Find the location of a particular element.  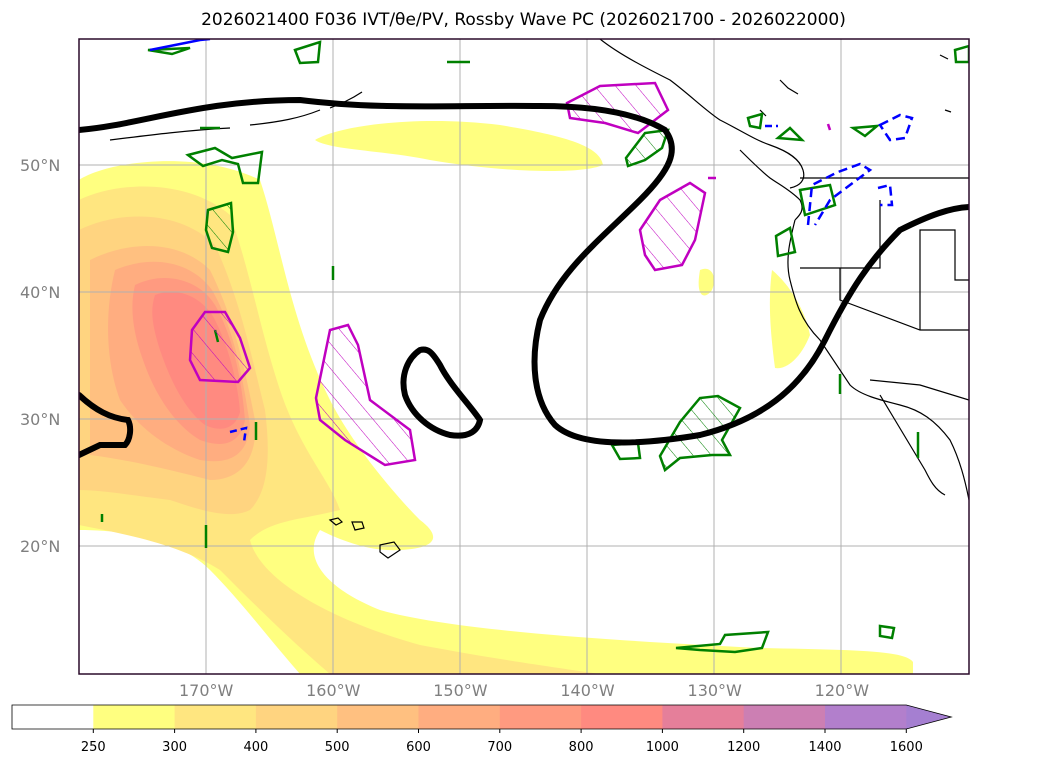

lat-tick-label: 20°N is located at coordinates (40, 546).